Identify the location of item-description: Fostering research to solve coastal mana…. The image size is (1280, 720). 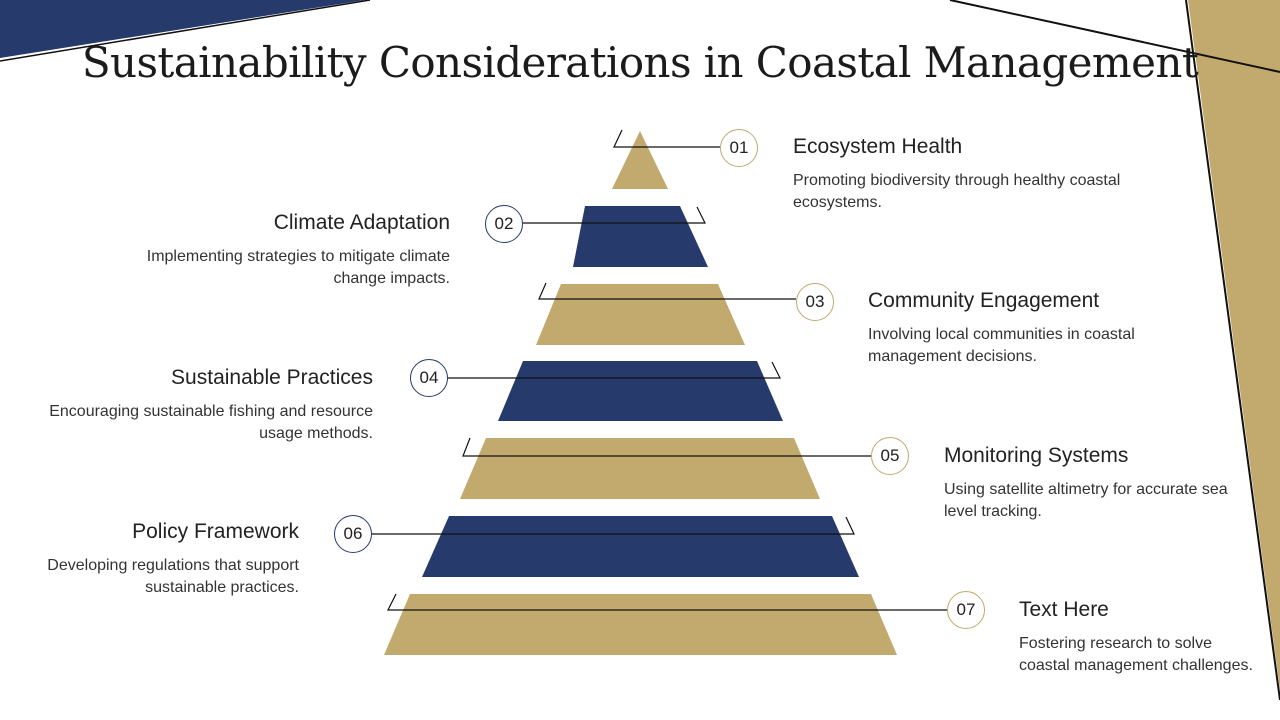
(1136, 654).